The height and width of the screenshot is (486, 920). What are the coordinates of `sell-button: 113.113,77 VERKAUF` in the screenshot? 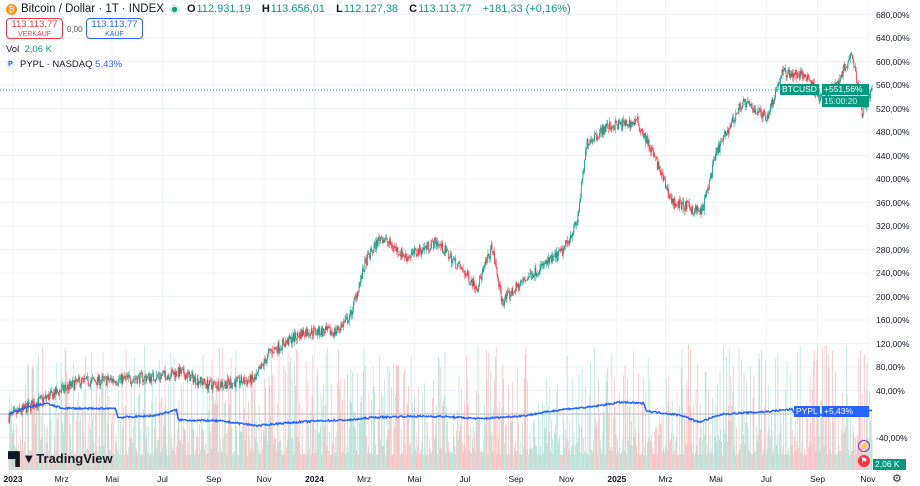 It's located at (34, 28).